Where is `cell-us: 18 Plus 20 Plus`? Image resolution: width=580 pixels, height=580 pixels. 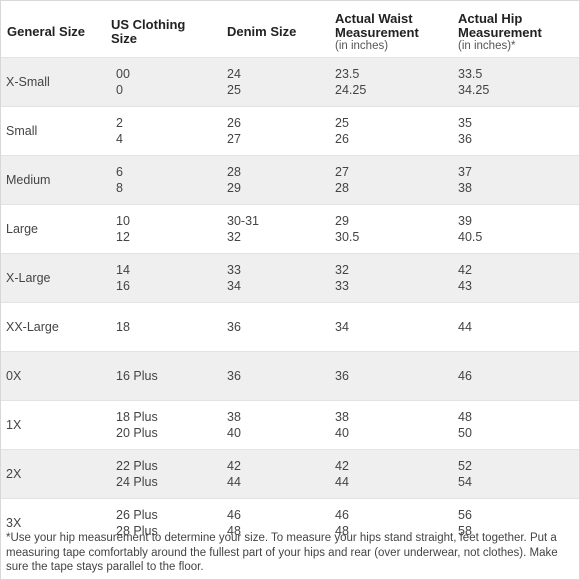
cell-us: 18 Plus 20 Plus is located at coordinates (137, 425).